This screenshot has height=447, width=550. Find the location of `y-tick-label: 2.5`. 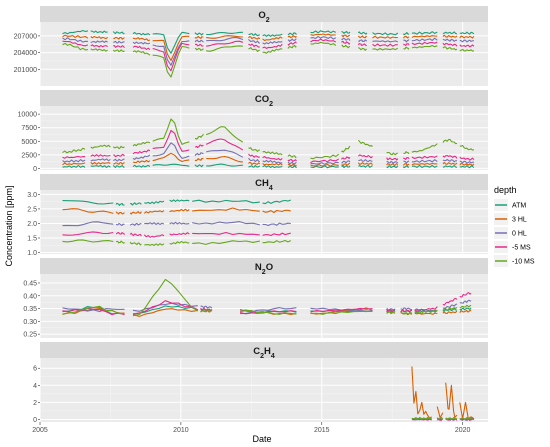

y-tick-label: 2.5 is located at coordinates (32, 209).